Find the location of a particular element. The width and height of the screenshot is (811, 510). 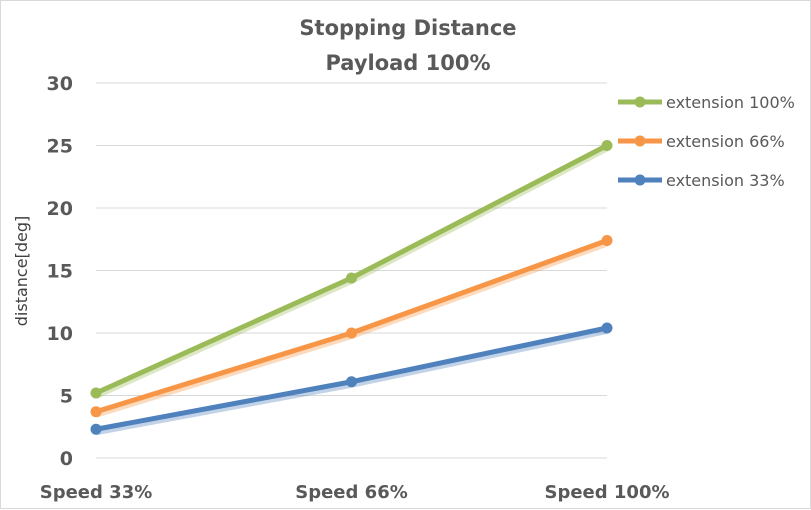

legend-label: extension 66% is located at coordinates (725, 141).